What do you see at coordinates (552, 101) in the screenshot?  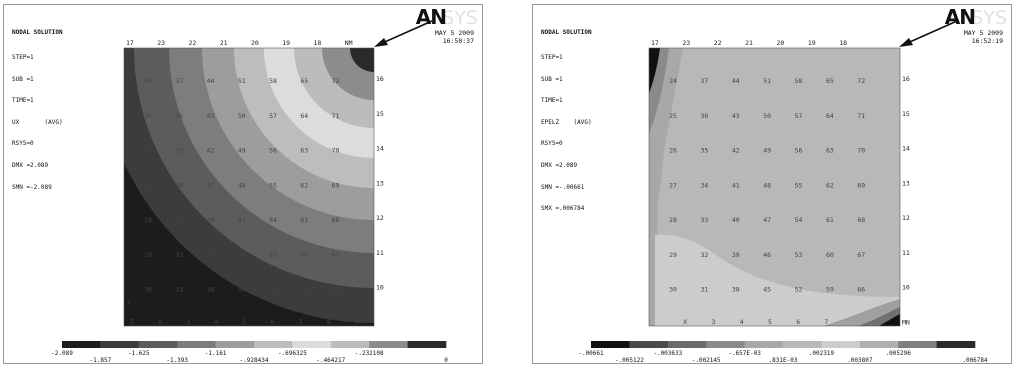 I see `right-info-line: TIME=1` at bounding box center [552, 101].